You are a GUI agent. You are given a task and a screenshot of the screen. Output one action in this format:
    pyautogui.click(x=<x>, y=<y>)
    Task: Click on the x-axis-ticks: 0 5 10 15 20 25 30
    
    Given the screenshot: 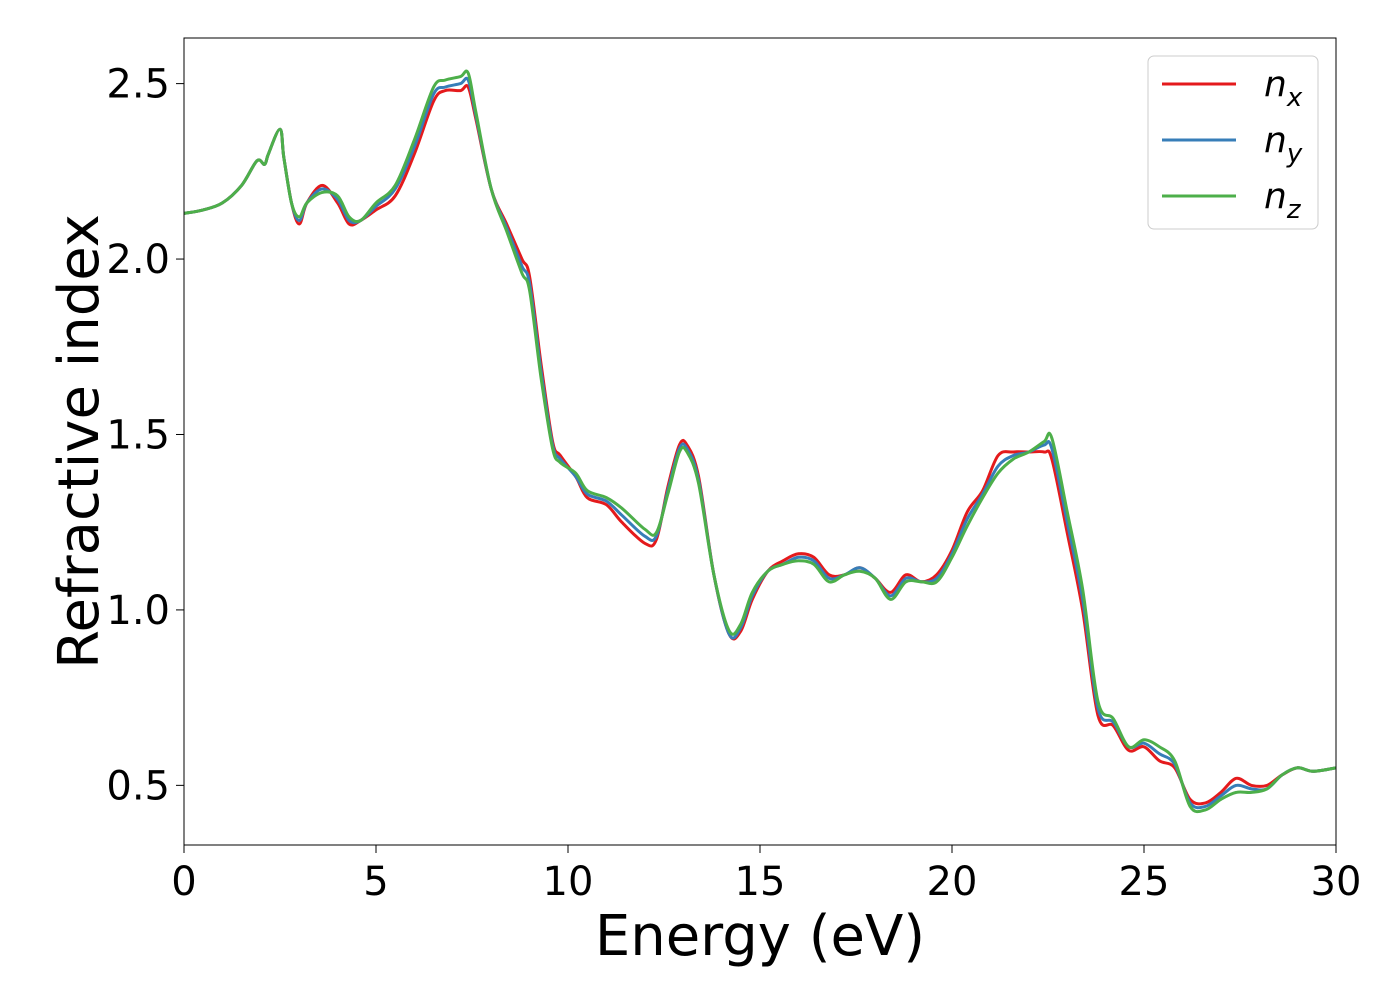 What is the action you would take?
    pyautogui.click(x=766, y=875)
    